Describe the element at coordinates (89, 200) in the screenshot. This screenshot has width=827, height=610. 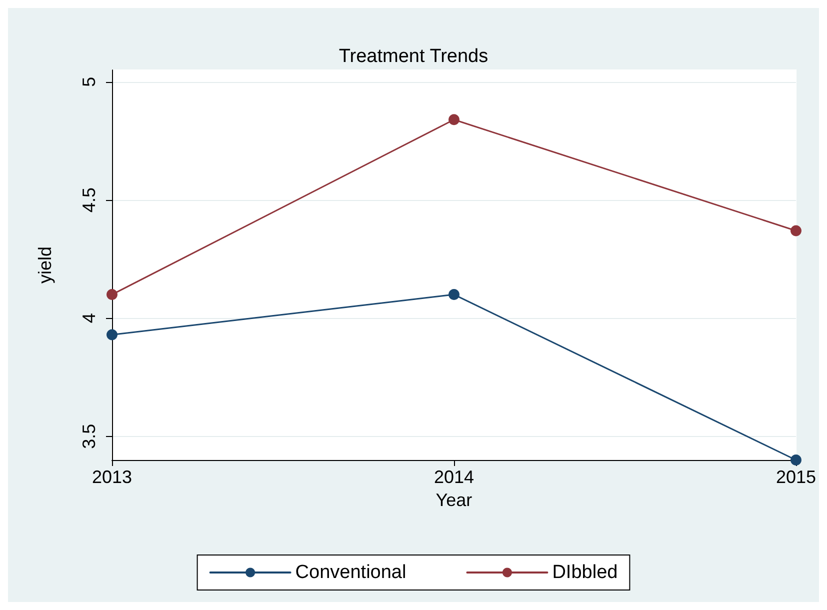
I see `y-tick-label: 4.5` at that location.